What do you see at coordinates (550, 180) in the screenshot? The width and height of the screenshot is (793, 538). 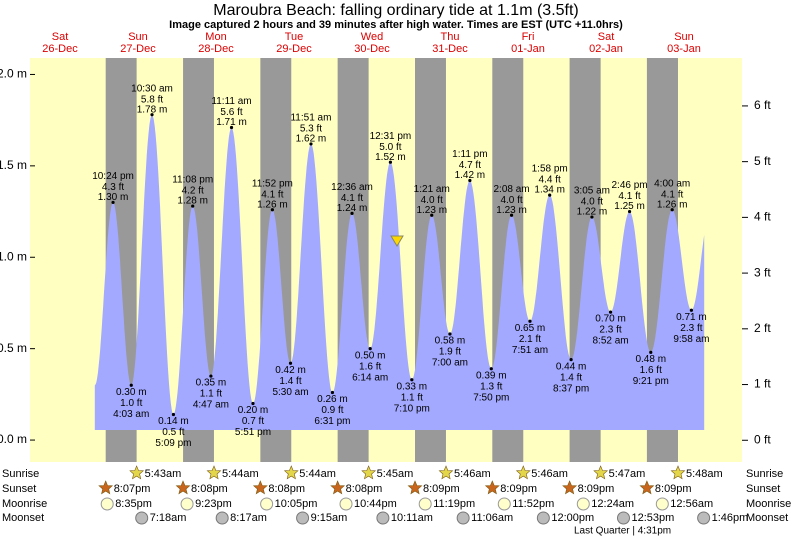 I see `tide-label: 4.4 ft` at bounding box center [550, 180].